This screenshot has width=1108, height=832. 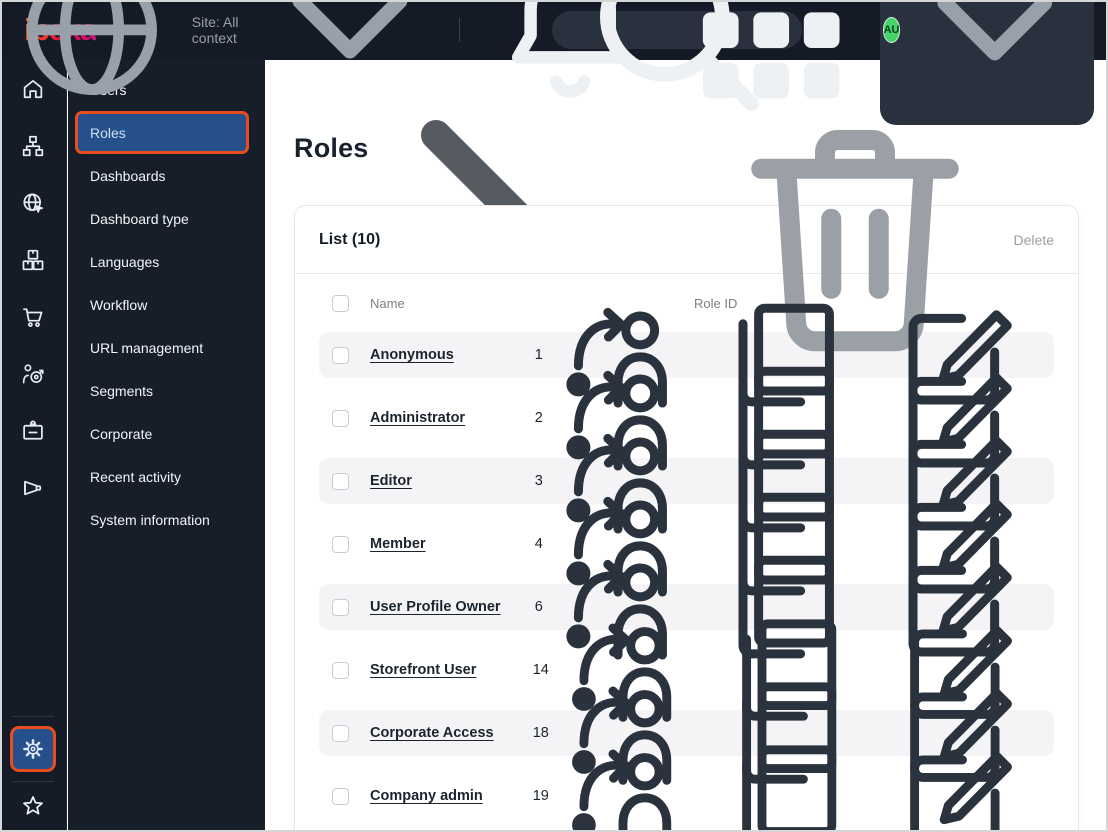 I want to click on sidebar-item-system-information: System information, so click(x=150, y=519).